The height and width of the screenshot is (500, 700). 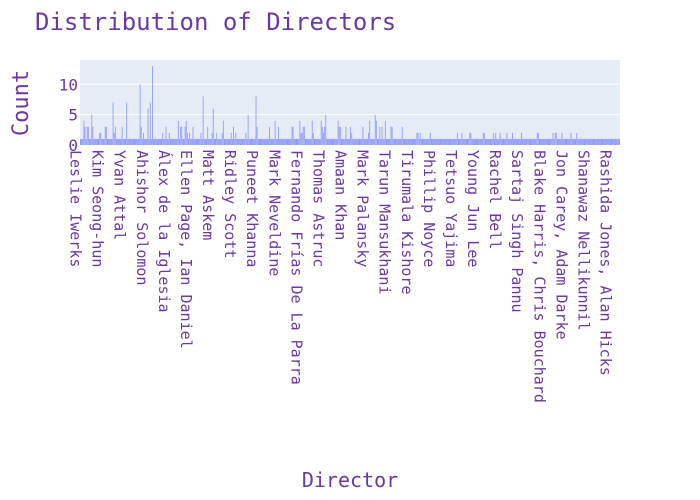 I want to click on x-tick-label: Álex de la Iglesia, so click(x=164, y=231).